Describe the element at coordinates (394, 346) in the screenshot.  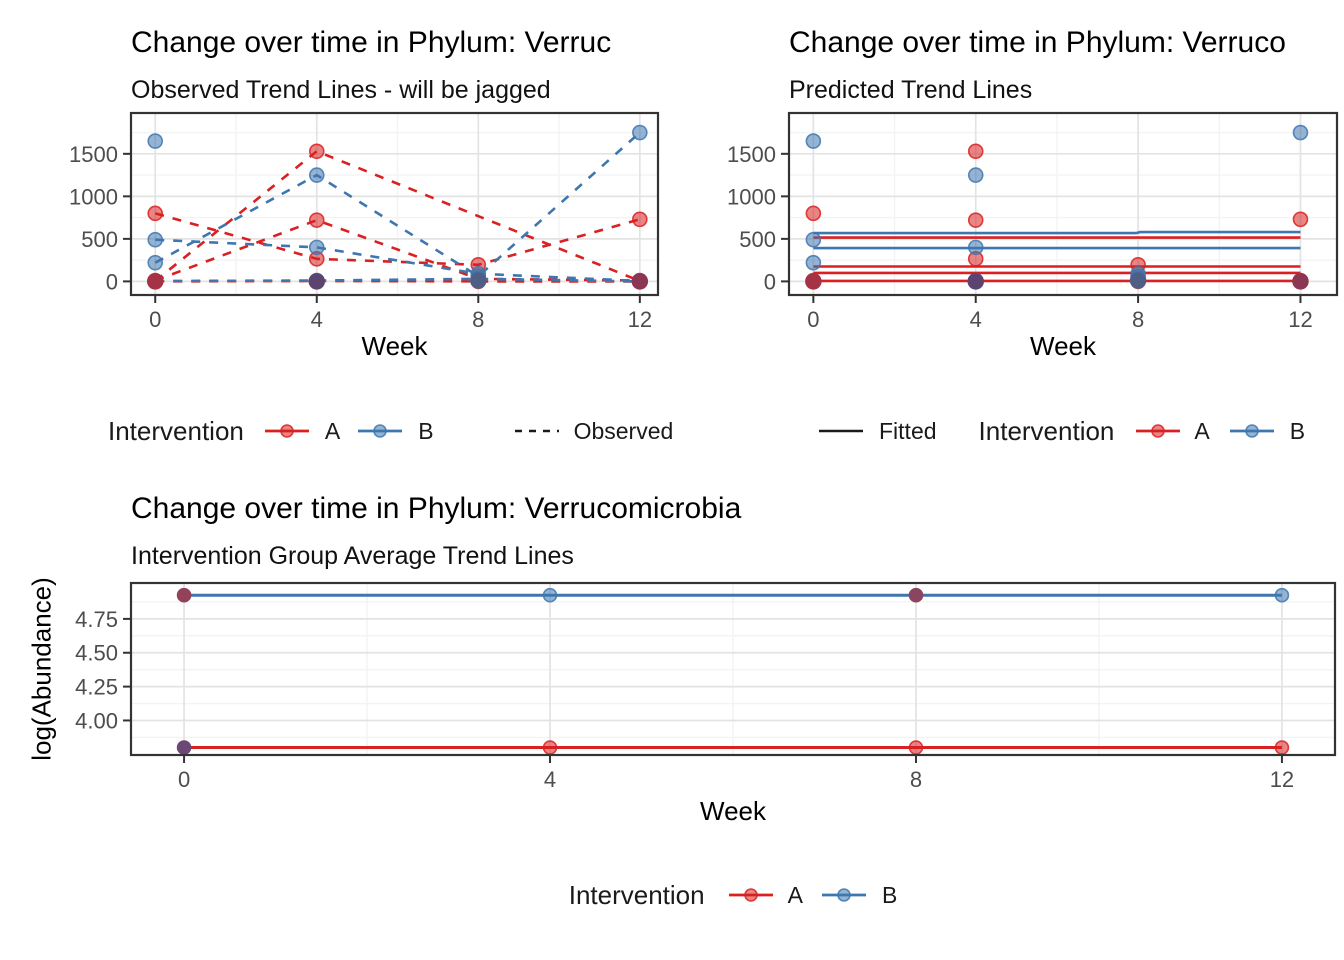
I see `observed-xaxis-label: Week` at that location.